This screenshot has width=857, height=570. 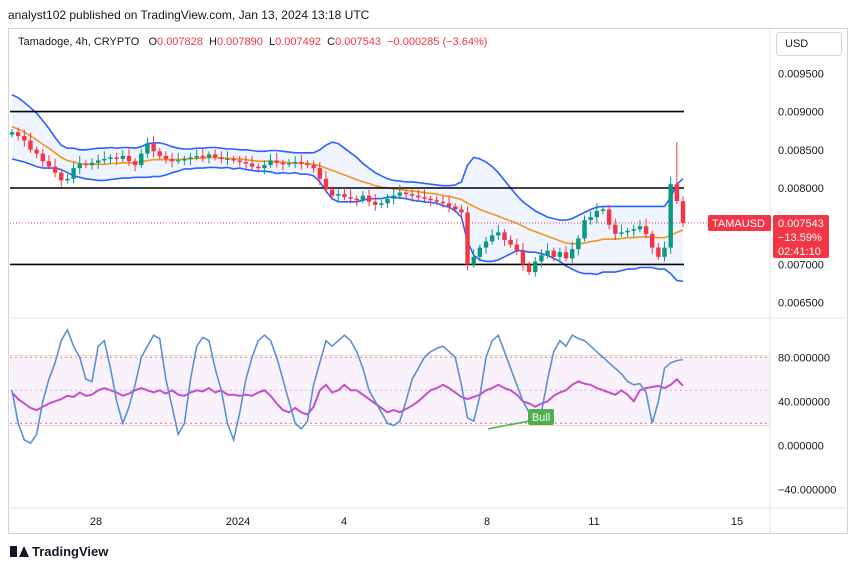 I want to click on price-axis-label: 0.006500, so click(x=801, y=304).